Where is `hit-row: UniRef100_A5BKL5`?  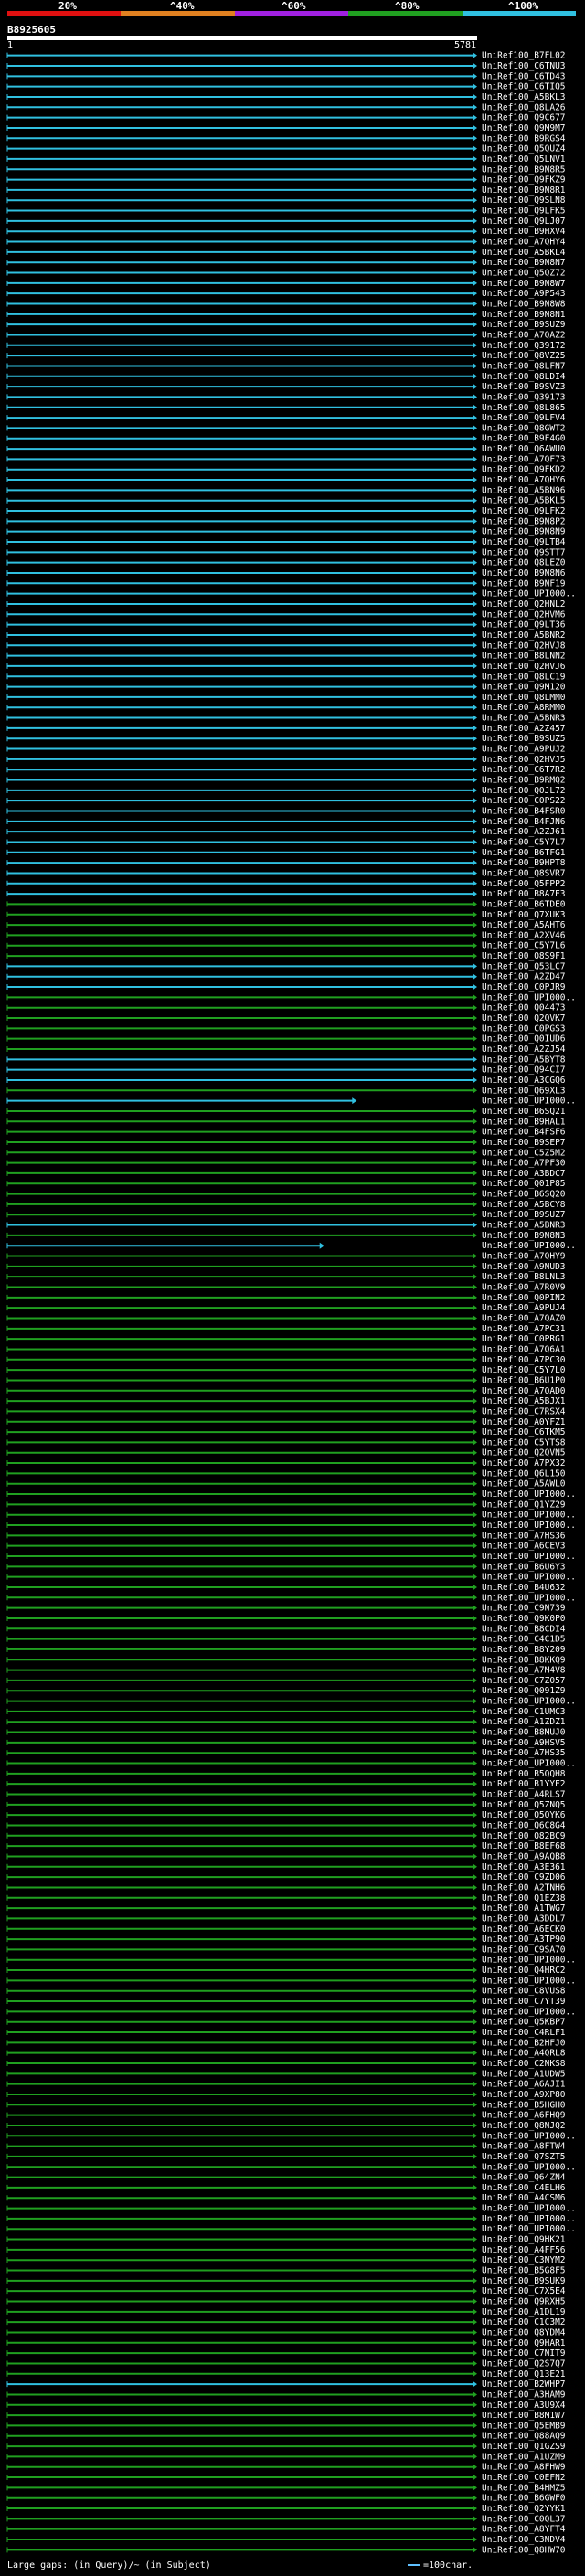
hit-row: UniRef100_A5BKL5 is located at coordinates (286, 501).